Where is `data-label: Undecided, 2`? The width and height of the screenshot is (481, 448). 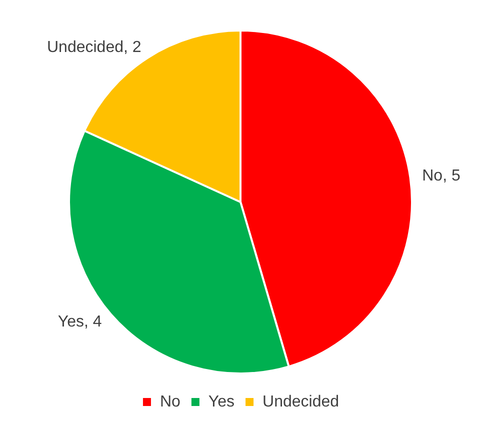
data-label: Undecided, 2 is located at coordinates (94, 47).